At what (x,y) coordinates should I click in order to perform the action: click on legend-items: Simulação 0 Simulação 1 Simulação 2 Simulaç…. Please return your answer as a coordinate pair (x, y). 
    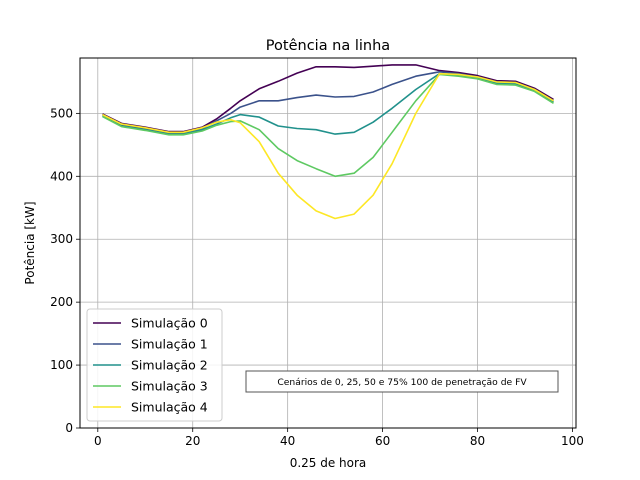
    Looking at the image, I should click on (150, 365).